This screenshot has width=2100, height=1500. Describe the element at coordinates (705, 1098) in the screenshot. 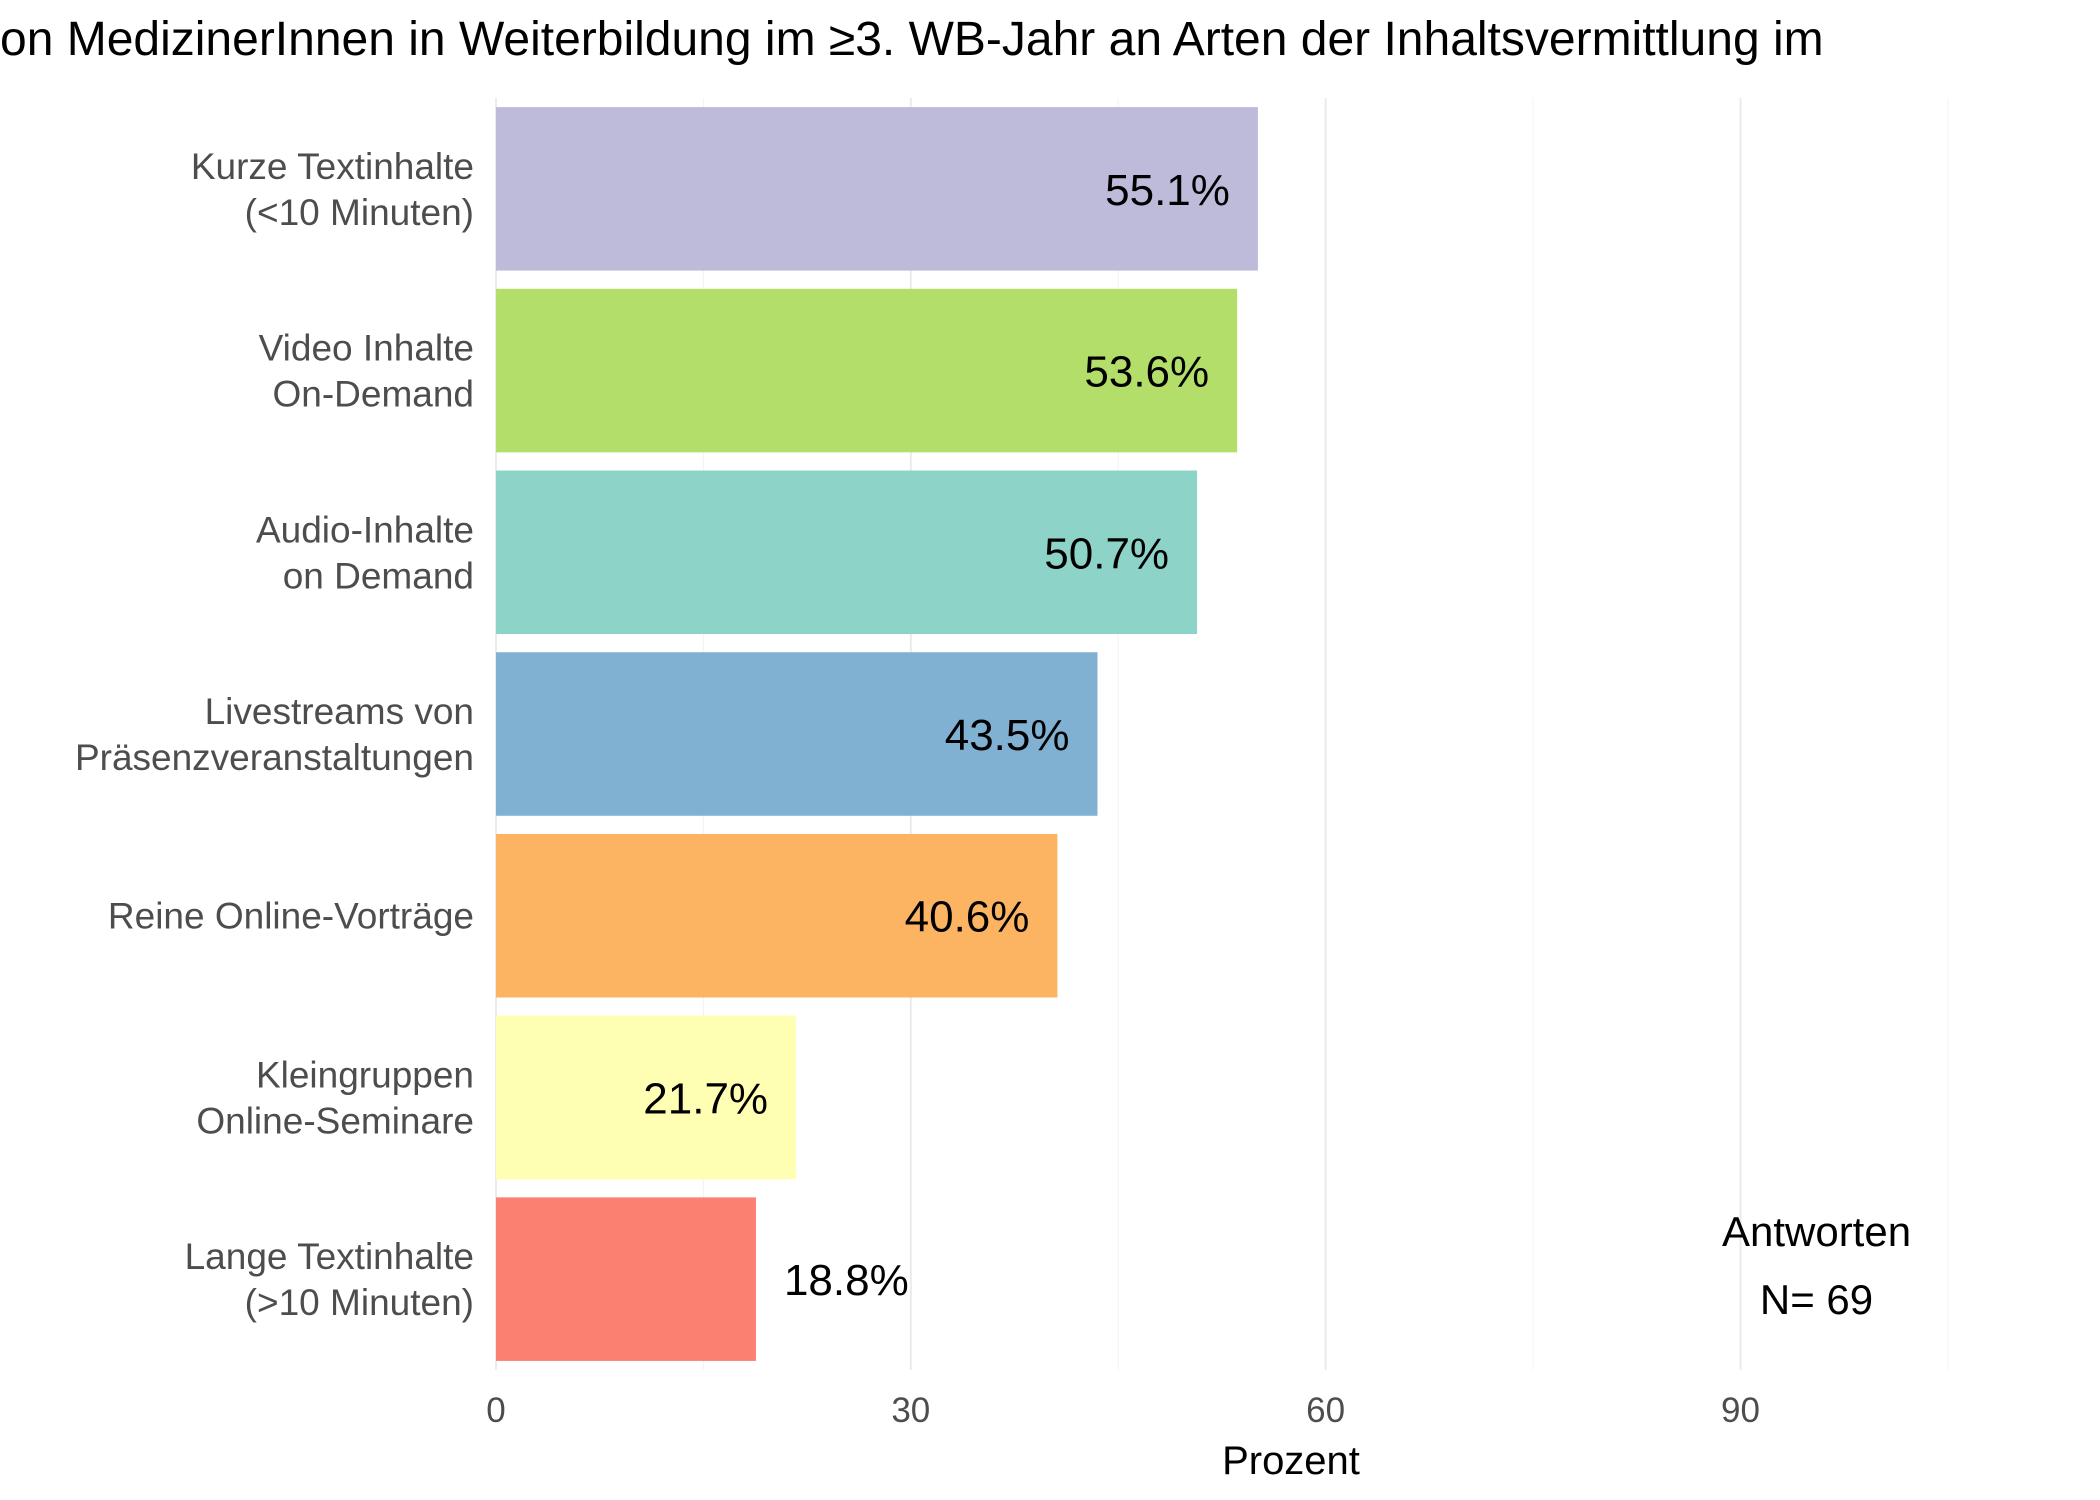

I see `value-label: 21.7%` at that location.